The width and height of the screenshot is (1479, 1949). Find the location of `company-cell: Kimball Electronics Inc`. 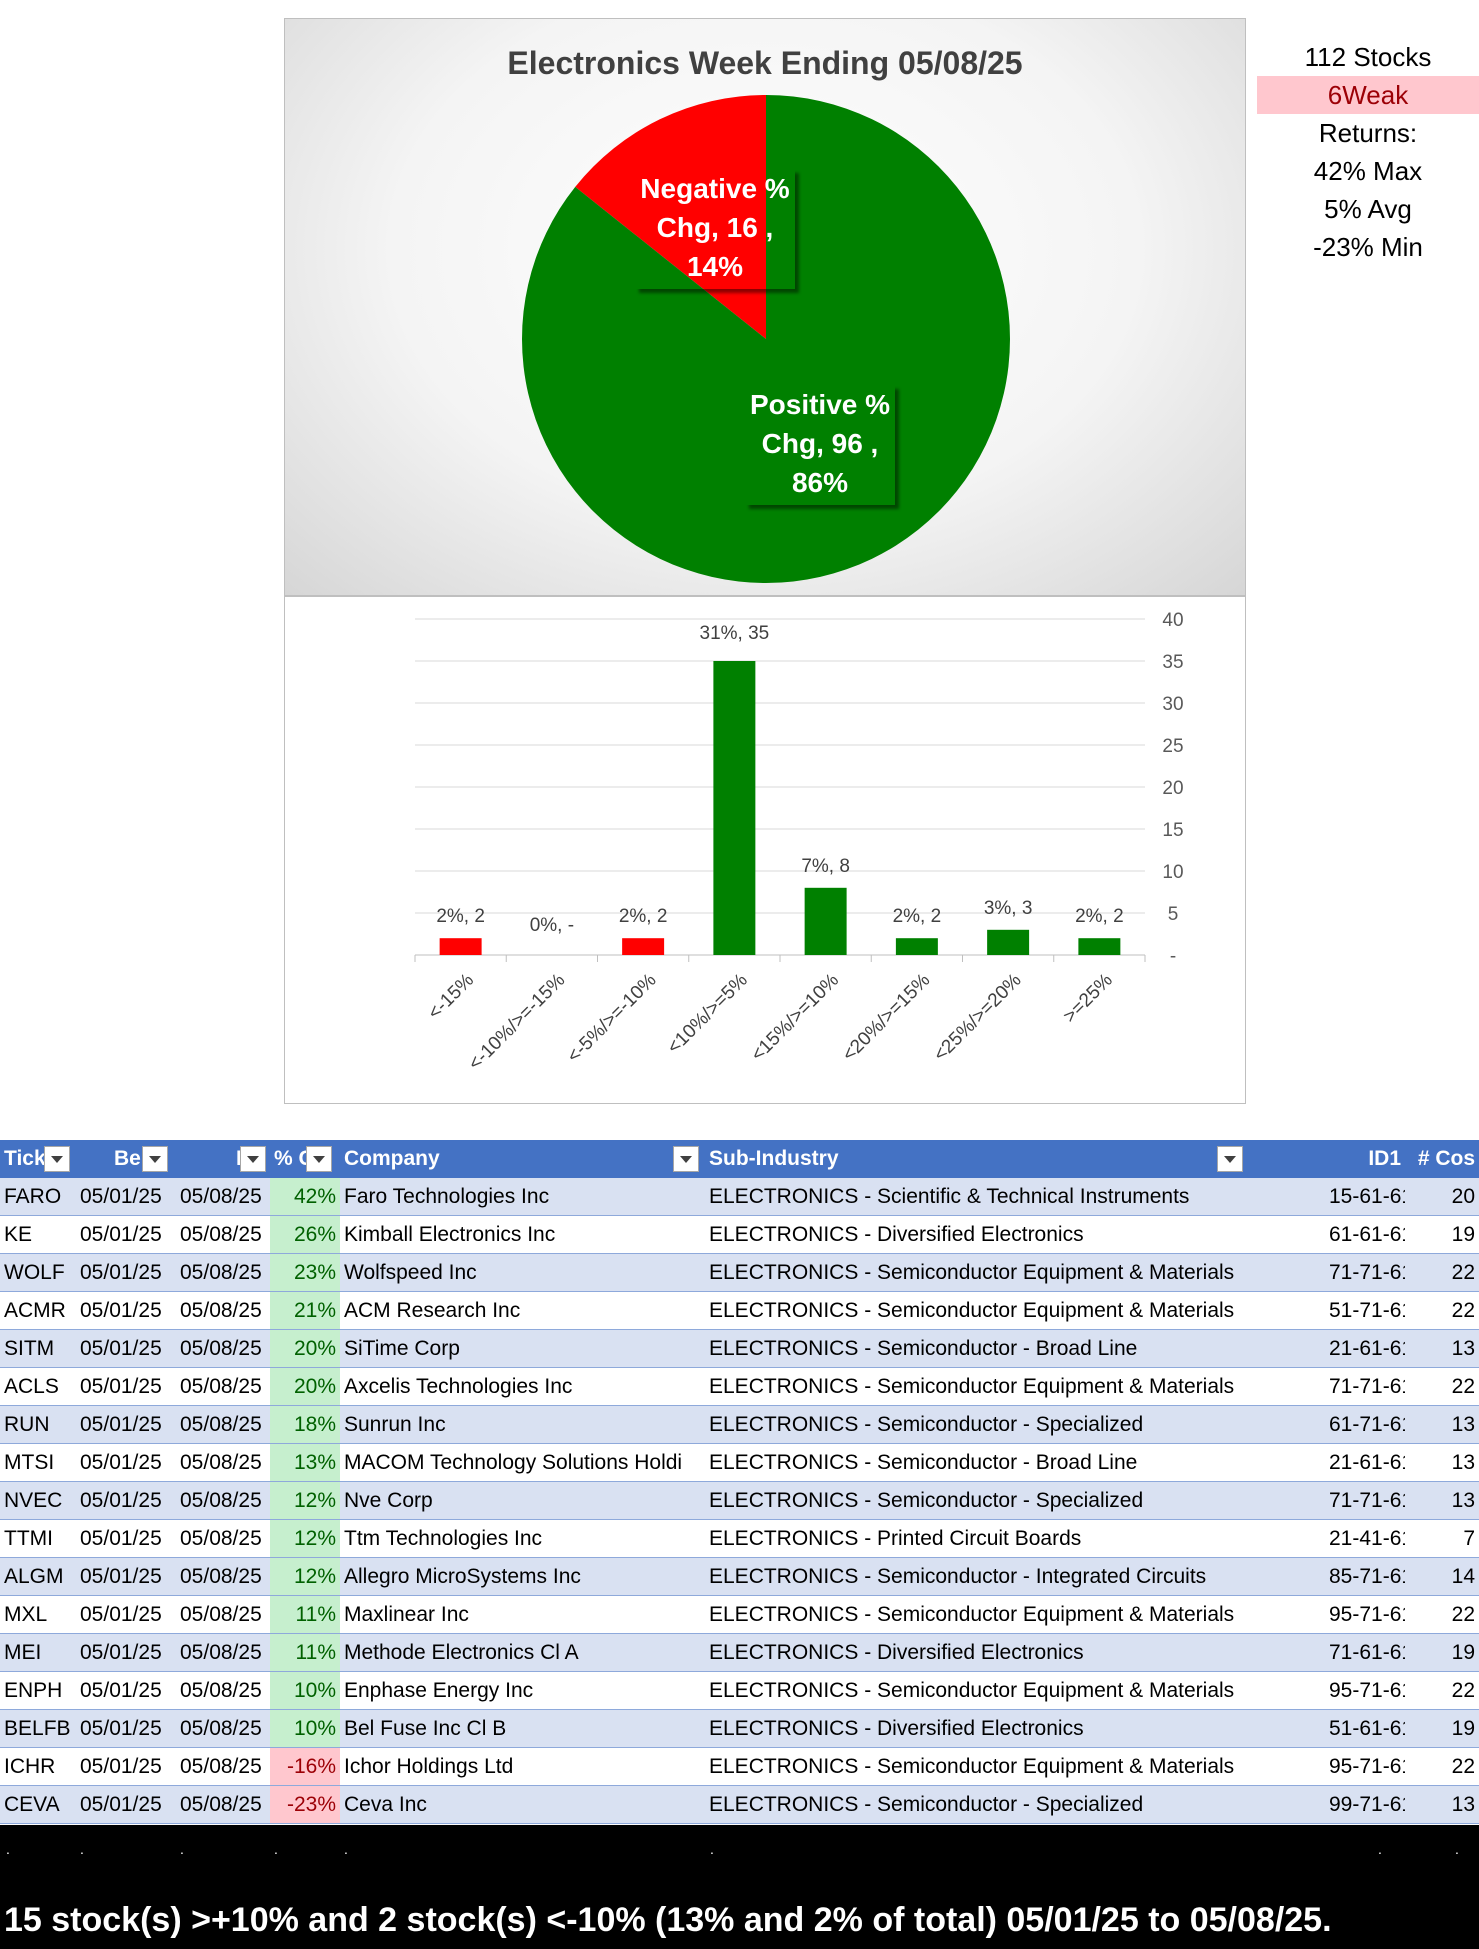

company-cell: Kimball Electronics Inc is located at coordinates (522, 1234).